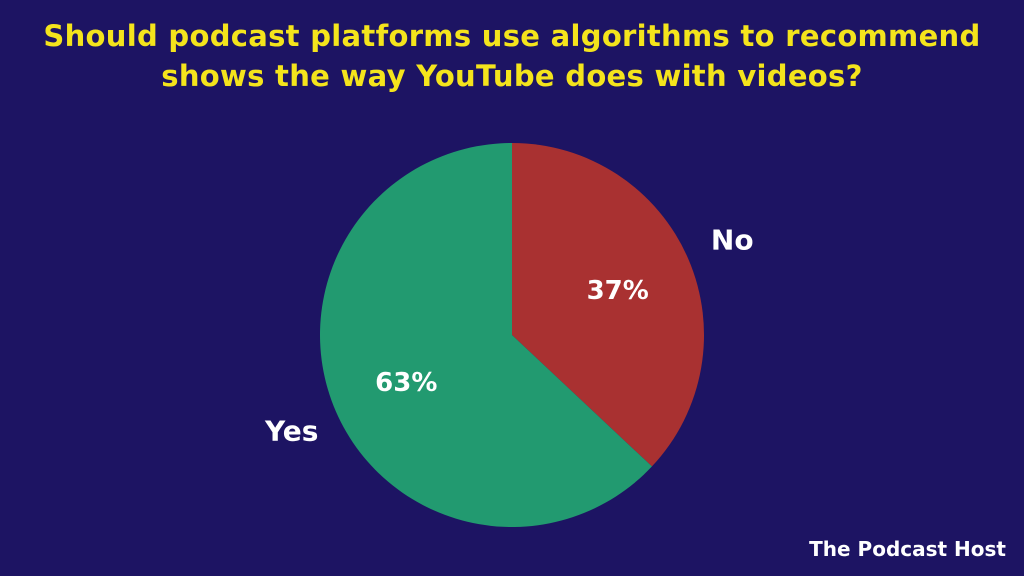  What do you see at coordinates (907, 549) in the screenshot?
I see `brand-logo: The Podcast Host` at bounding box center [907, 549].